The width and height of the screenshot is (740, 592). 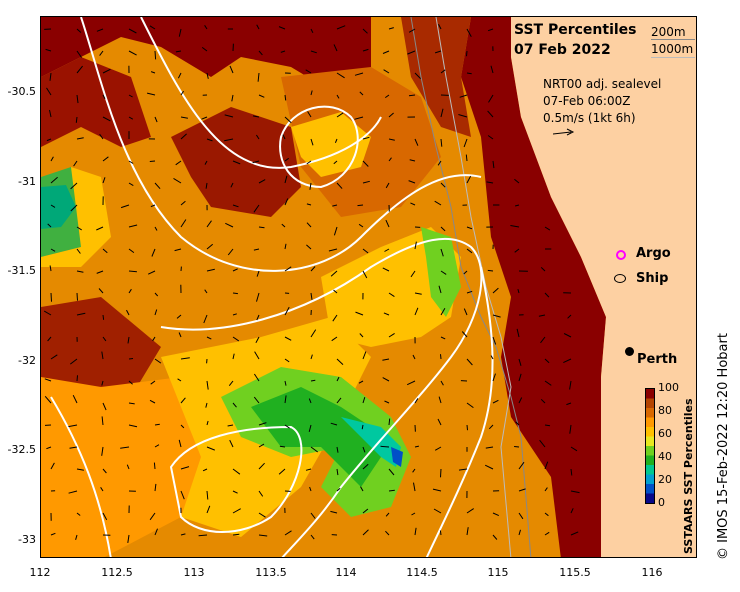 What do you see at coordinates (21, 449) in the screenshot?
I see `y-tick-label: -32.5` at bounding box center [21, 449].